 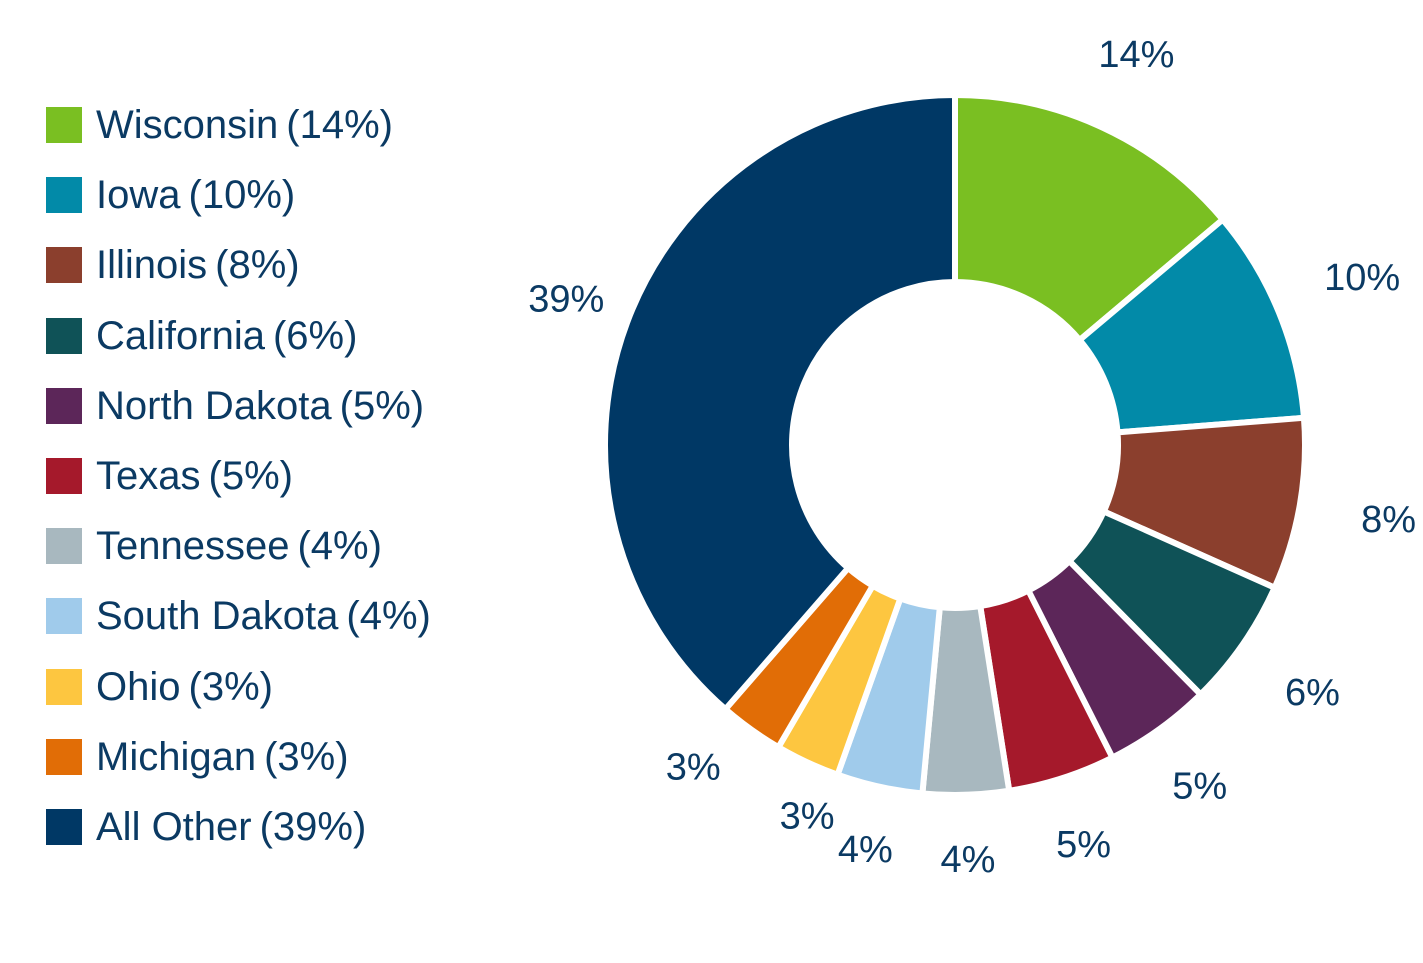 What do you see at coordinates (1083, 845) in the screenshot?
I see `data-label-texas: 5%` at bounding box center [1083, 845].